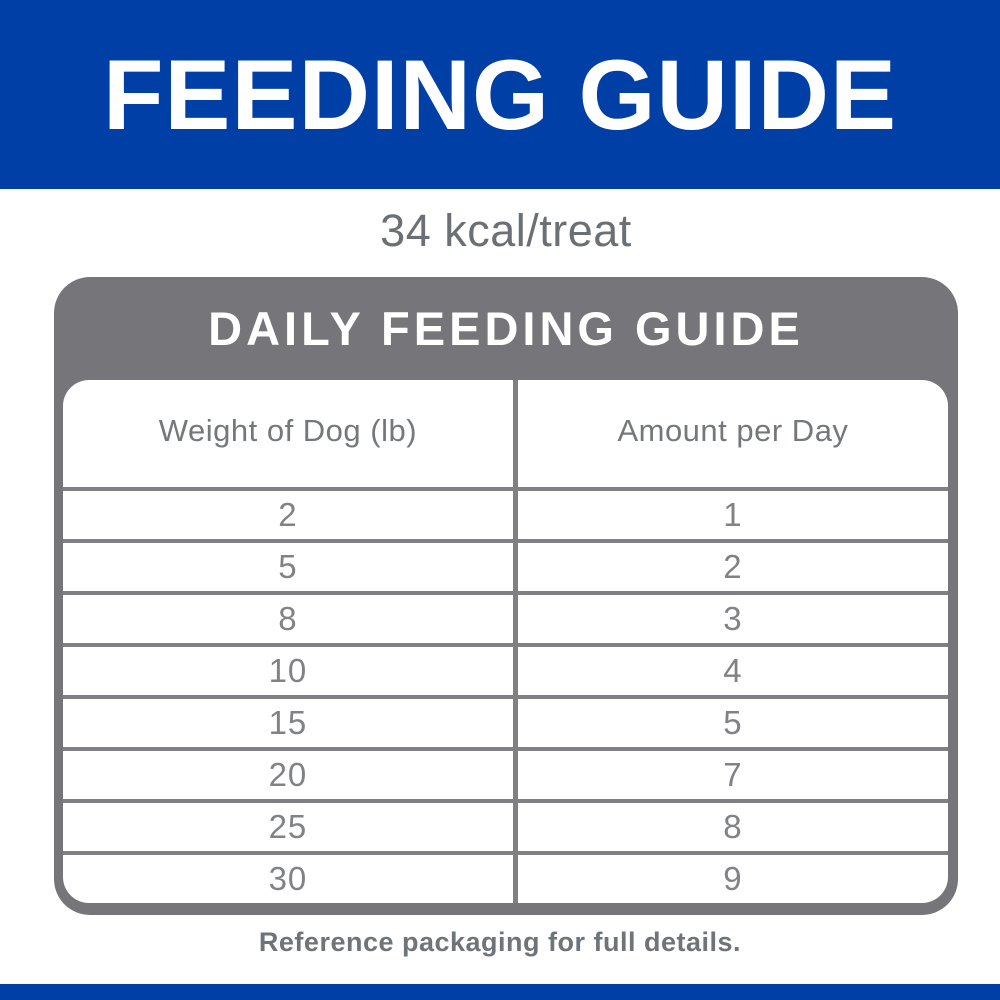  I want to click on weight-cell: 10, so click(290, 671).